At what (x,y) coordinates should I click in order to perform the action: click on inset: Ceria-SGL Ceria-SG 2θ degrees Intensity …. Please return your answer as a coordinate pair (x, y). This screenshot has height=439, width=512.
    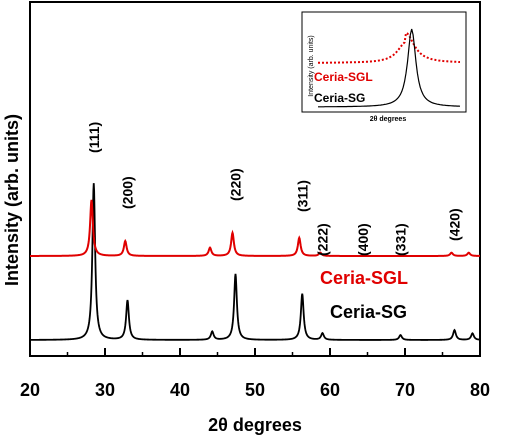
    Looking at the image, I should click on (384, 67).